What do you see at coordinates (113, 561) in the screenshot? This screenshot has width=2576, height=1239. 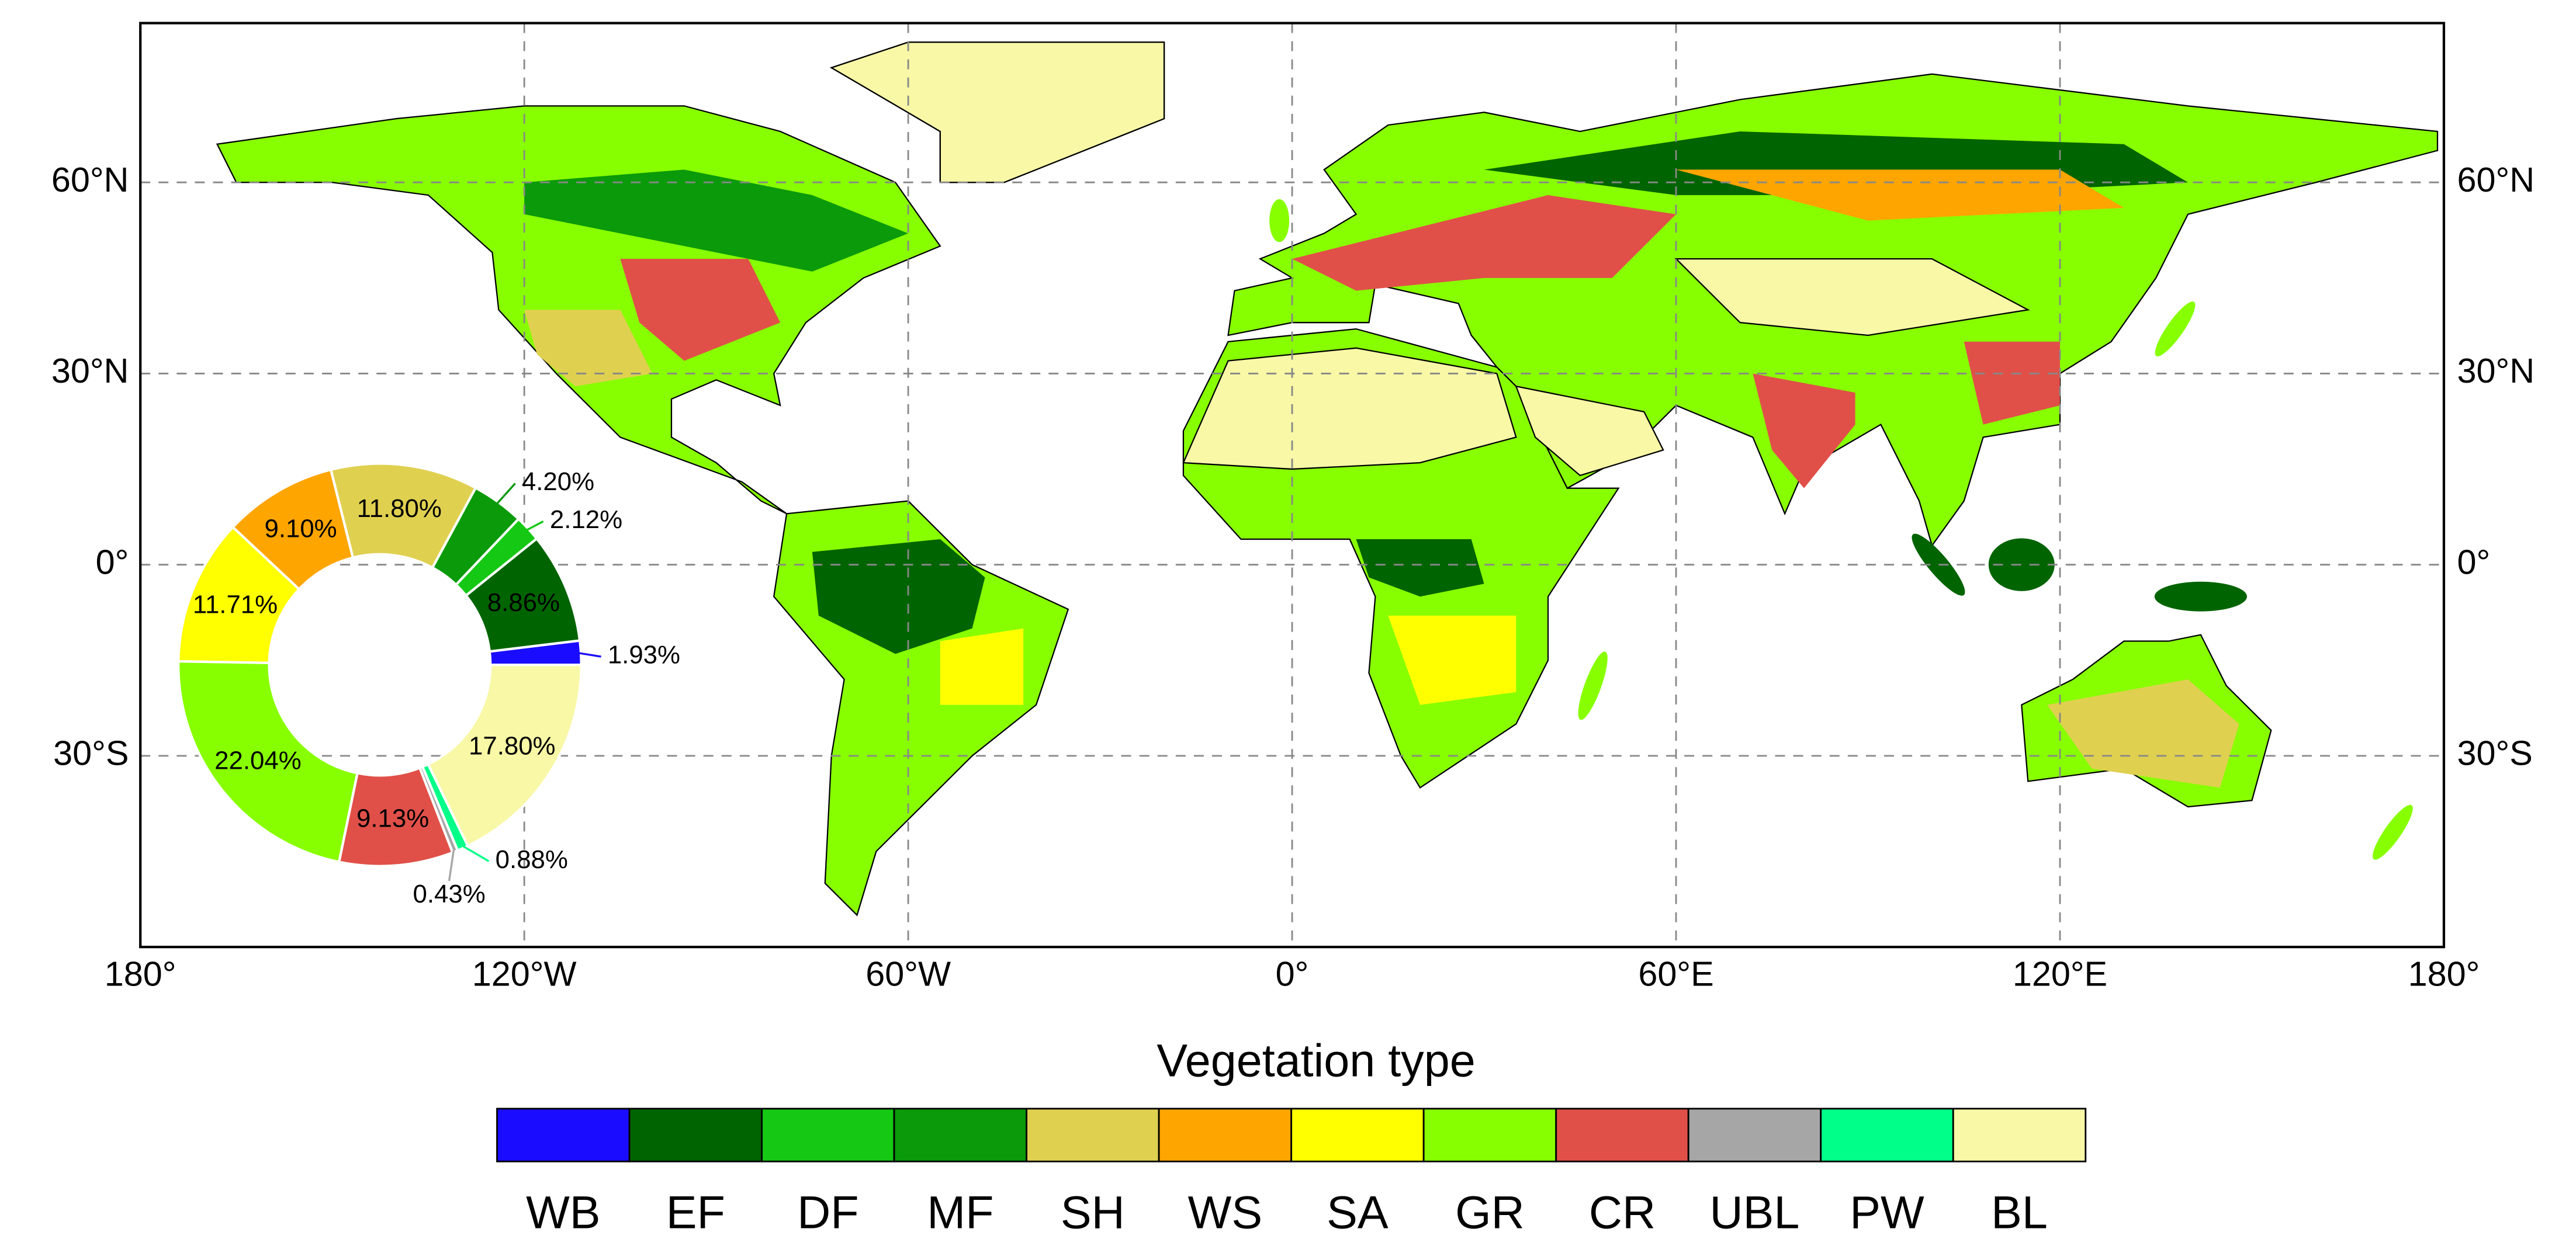 I see `y-tick-label: 0°` at bounding box center [113, 561].